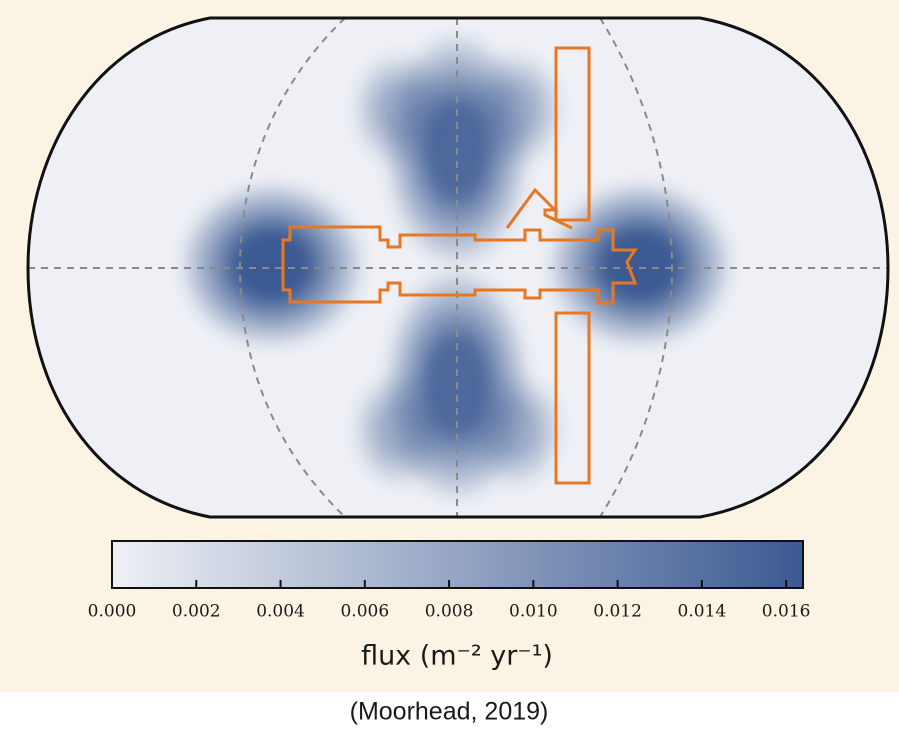 Image resolution: width=899 pixels, height=738 pixels. What do you see at coordinates (533, 612) in the screenshot?
I see `colorbar-tick-label: 0.010` at bounding box center [533, 612].